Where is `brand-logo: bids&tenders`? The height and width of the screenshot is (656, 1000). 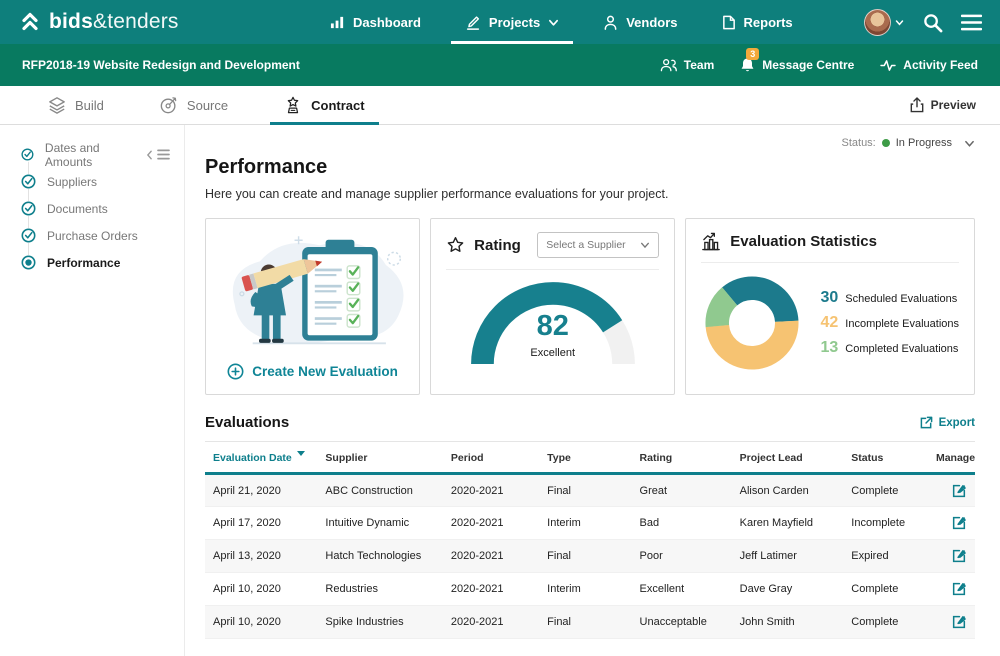 brand-logo: bids&tenders is located at coordinates (98, 22).